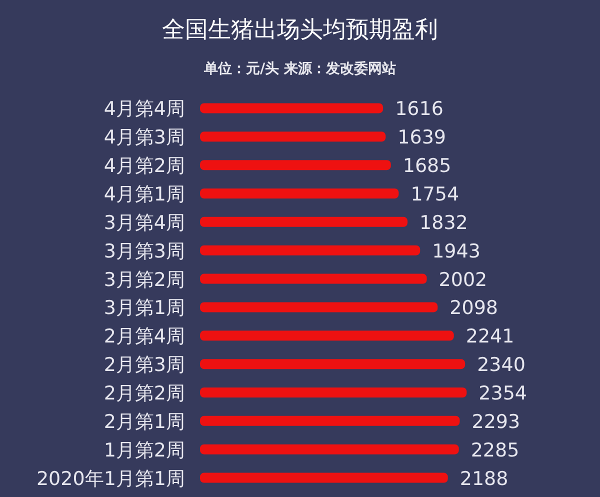 Image resolution: width=600 pixels, height=497 pixels. What do you see at coordinates (501, 365) in the screenshot?
I see `data-label: 2340` at bounding box center [501, 365].